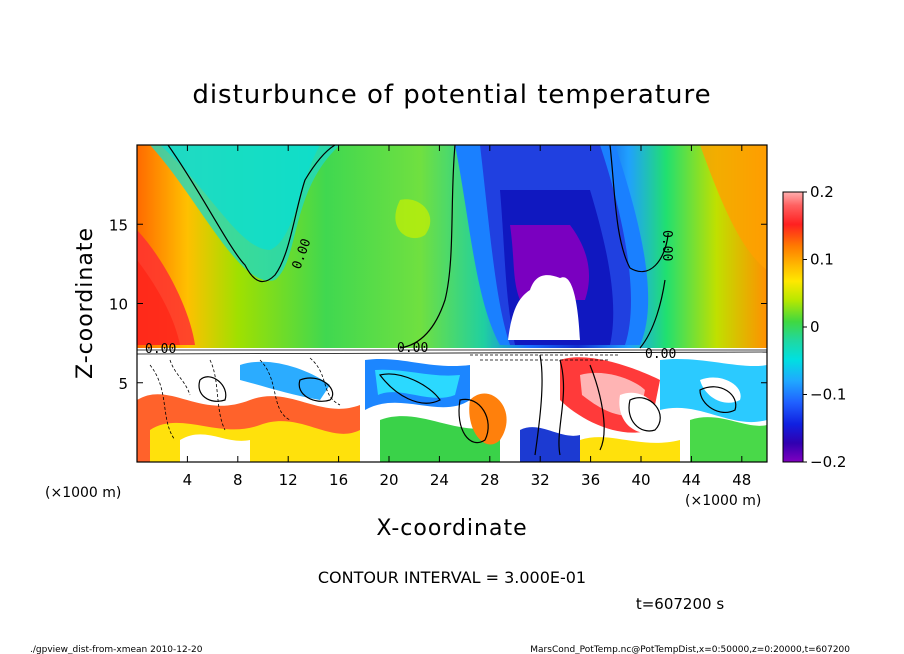 The width and height of the screenshot is (904, 654). What do you see at coordinates (691, 480) in the screenshot?
I see `x-tick-label: 44` at bounding box center [691, 480].